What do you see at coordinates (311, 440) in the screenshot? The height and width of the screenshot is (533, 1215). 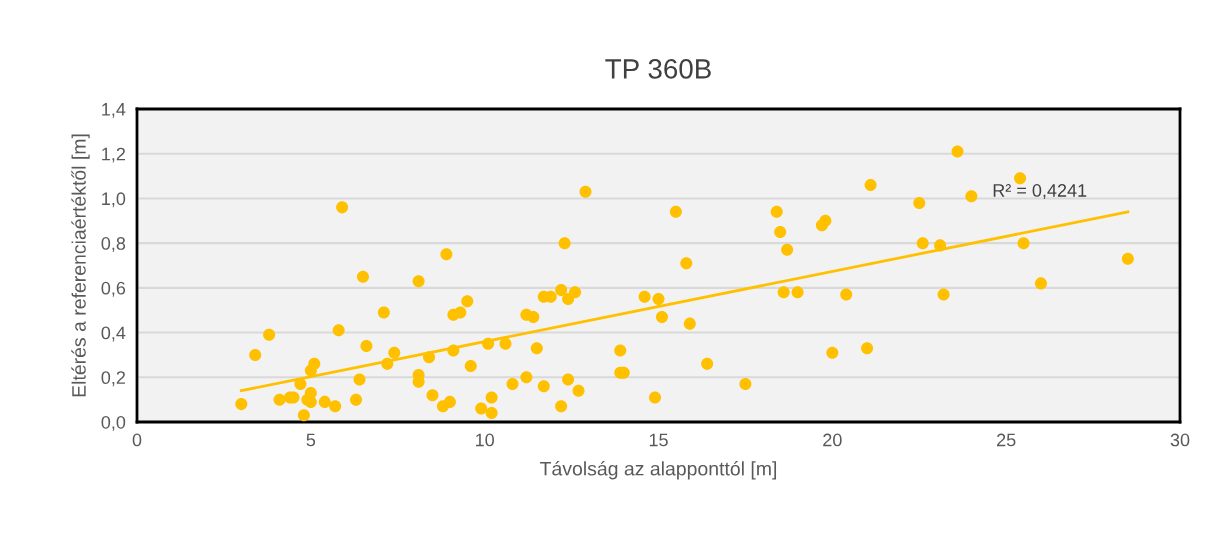 I see `x-tick-label: 5` at bounding box center [311, 440].